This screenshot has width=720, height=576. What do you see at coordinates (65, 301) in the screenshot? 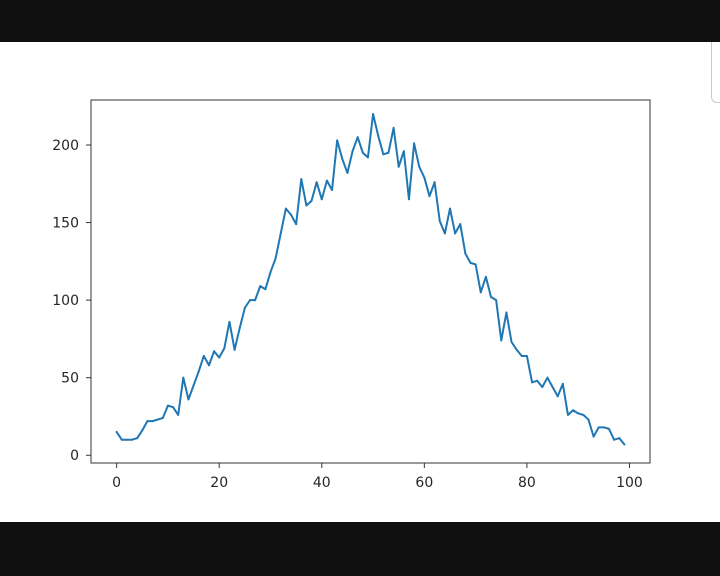
I see `y-tick-label: 100` at bounding box center [65, 301].